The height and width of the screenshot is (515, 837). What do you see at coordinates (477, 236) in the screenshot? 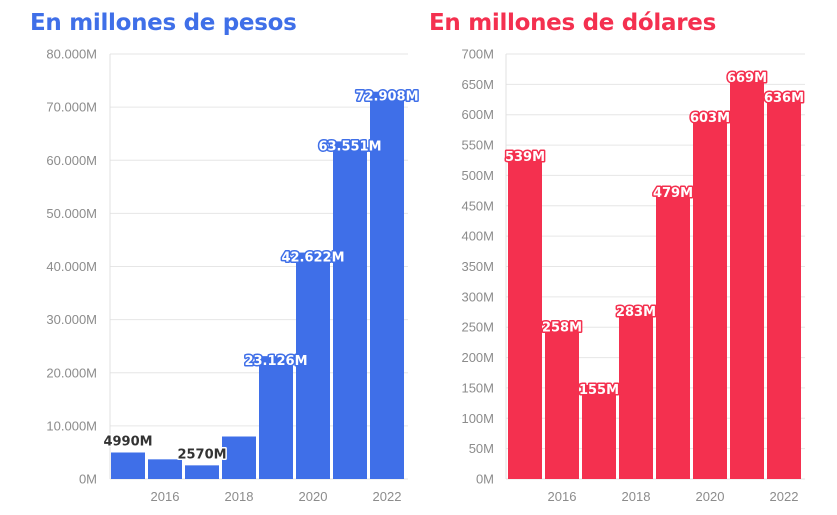
I see `y-tick-label: 400M` at bounding box center [477, 236].